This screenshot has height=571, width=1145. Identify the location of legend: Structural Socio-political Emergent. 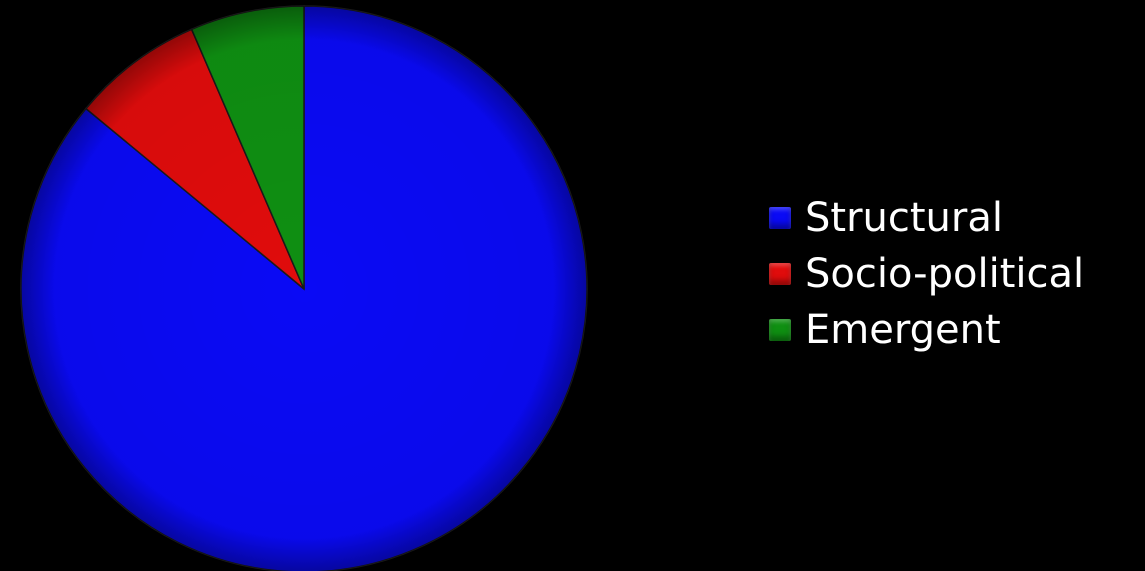
(926, 274).